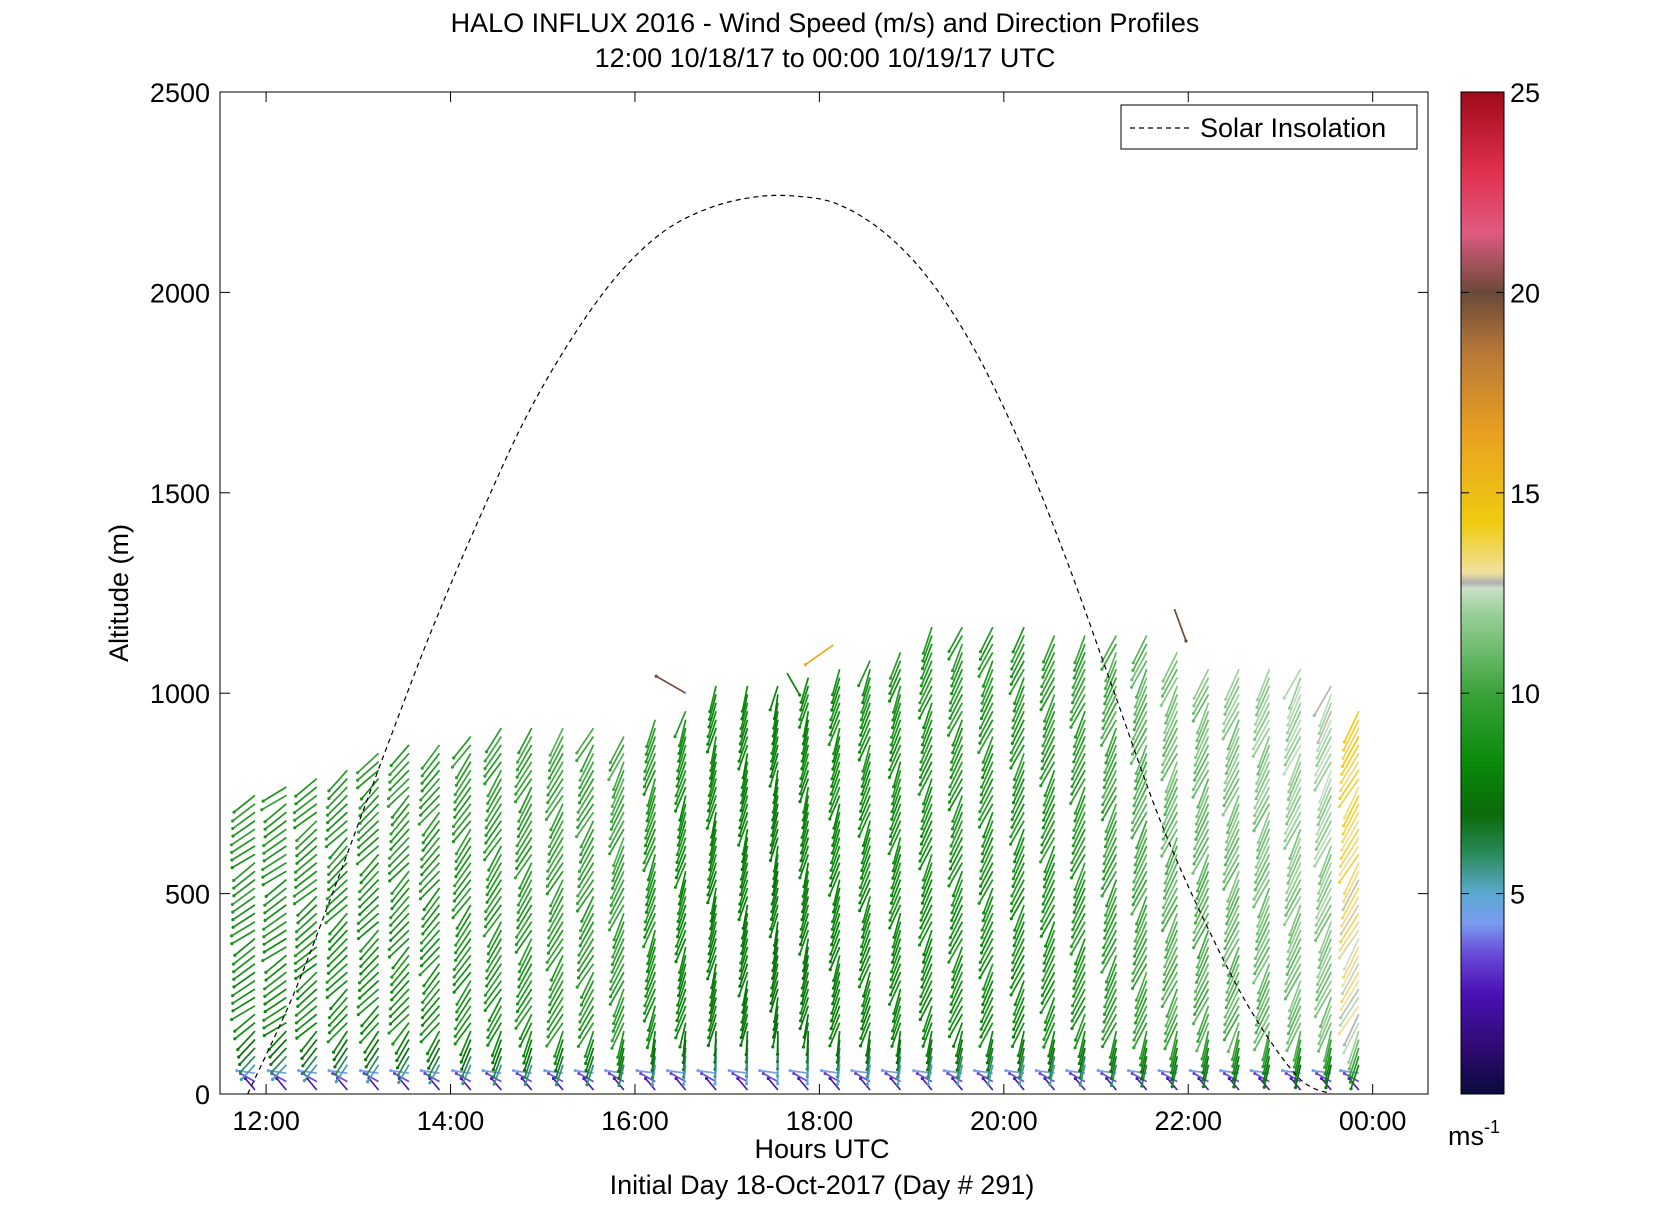 The height and width of the screenshot is (1216, 1679). What do you see at coordinates (614, 913) in the screenshot?
I see `wind-profile` at bounding box center [614, 913].